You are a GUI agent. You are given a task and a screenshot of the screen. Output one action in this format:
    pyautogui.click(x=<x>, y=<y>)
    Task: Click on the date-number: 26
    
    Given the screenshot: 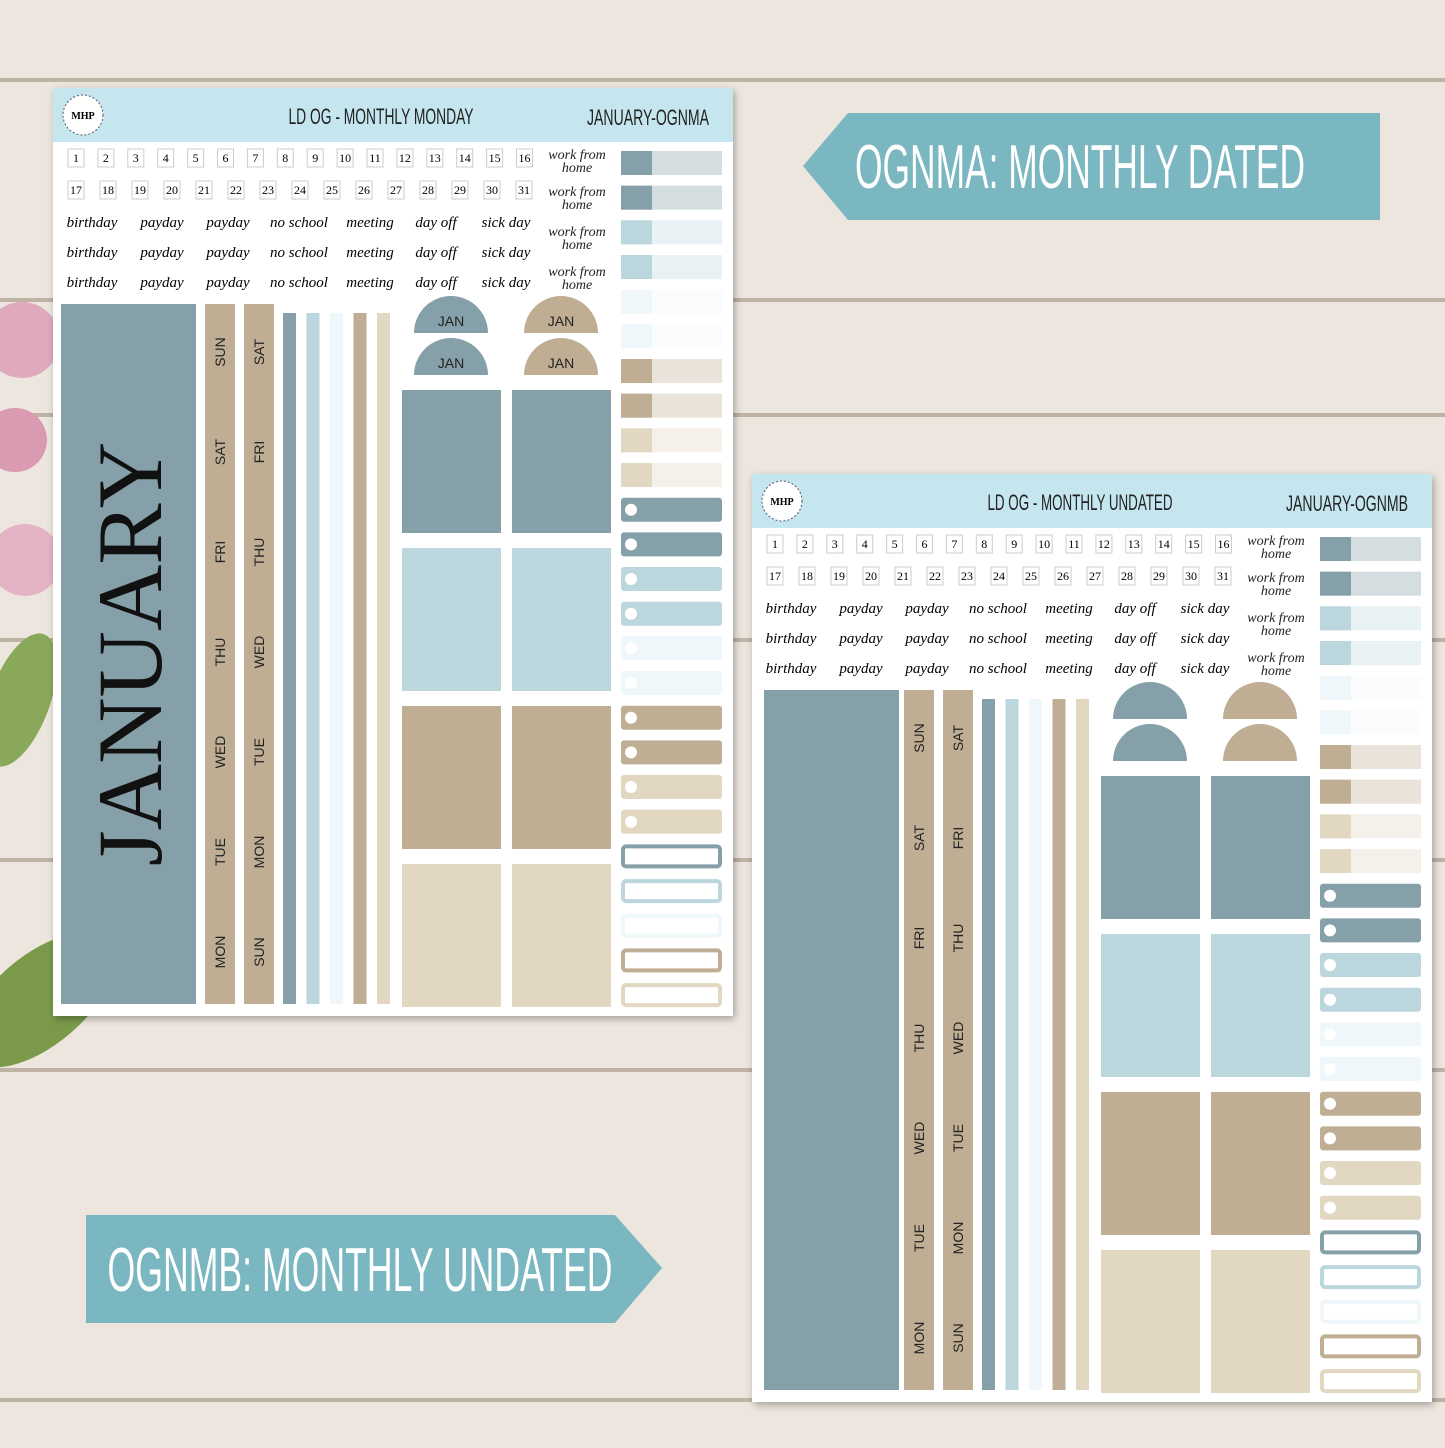 What is the action you would take?
    pyautogui.click(x=1063, y=576)
    